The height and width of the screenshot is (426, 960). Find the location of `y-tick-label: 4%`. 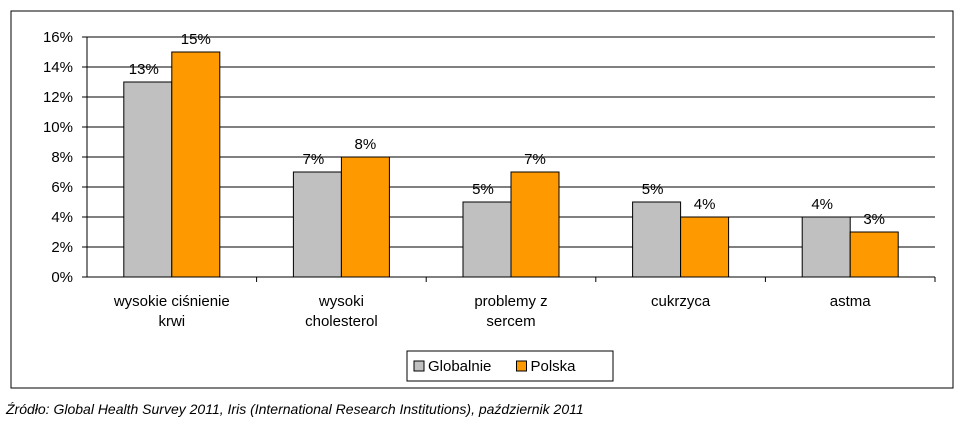

y-tick-label: 4% is located at coordinates (62, 217).